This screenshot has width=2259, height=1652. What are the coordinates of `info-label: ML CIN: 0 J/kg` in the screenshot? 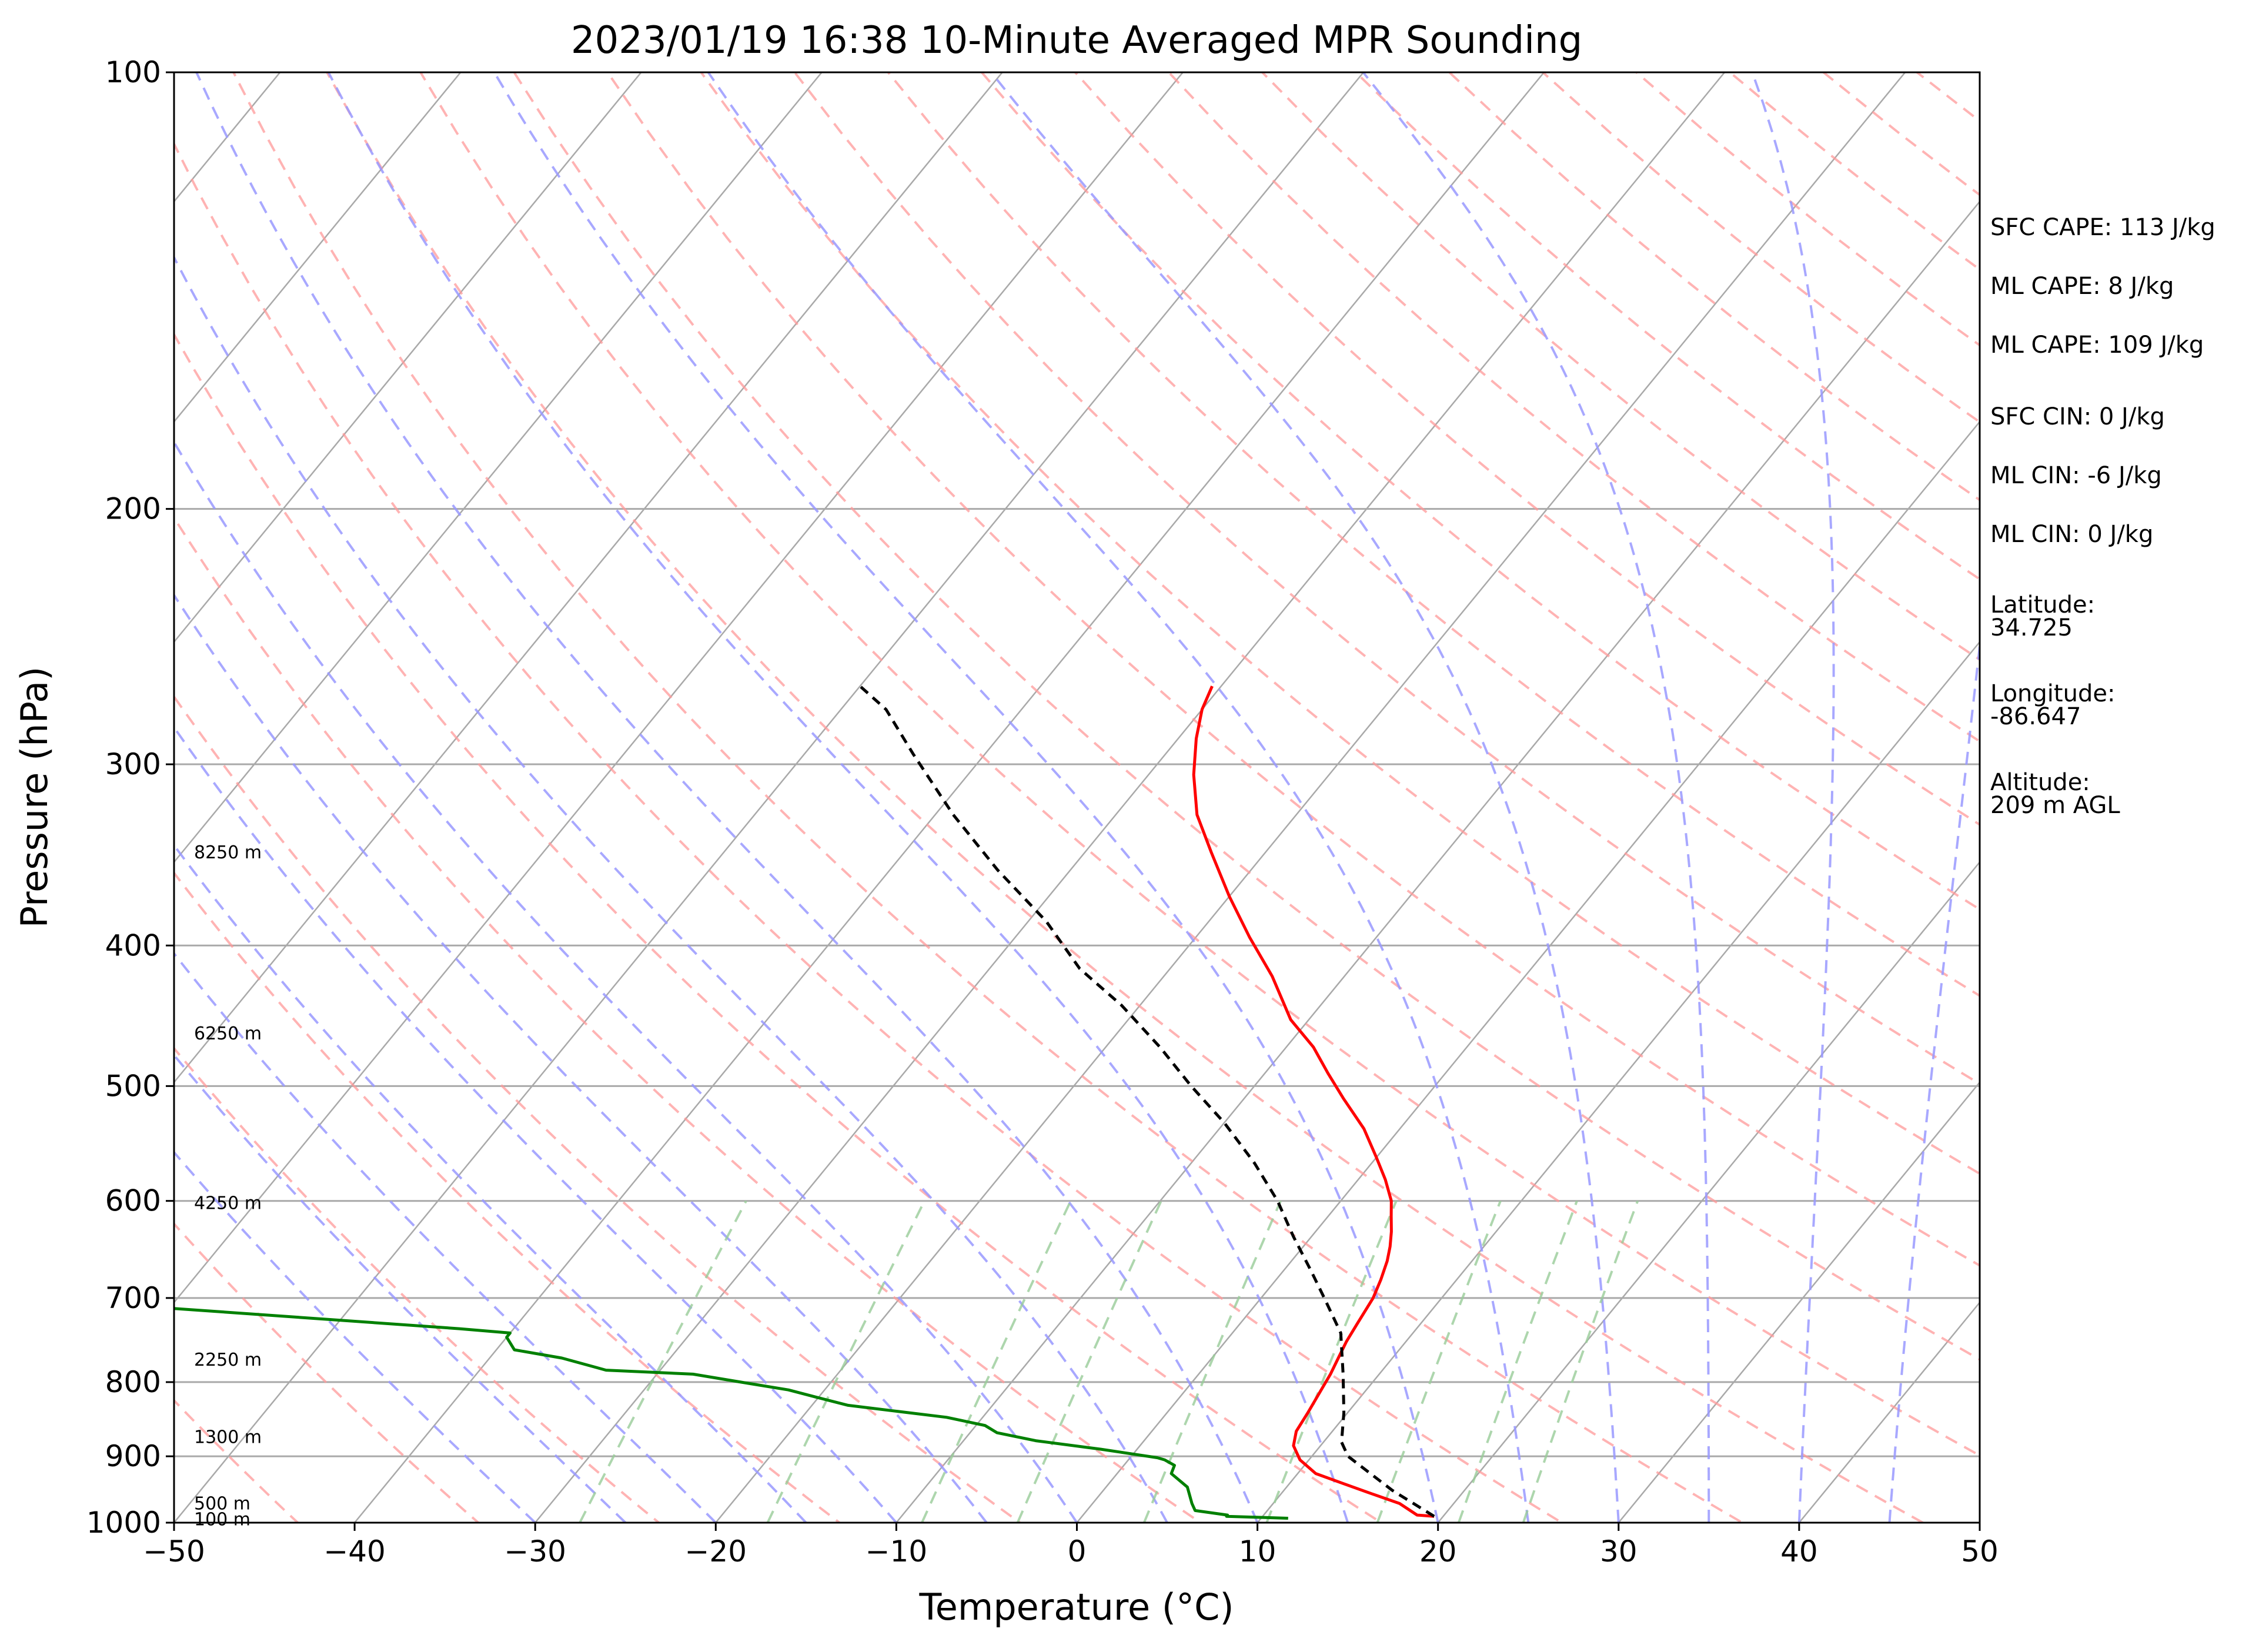 It's located at (2071, 535).